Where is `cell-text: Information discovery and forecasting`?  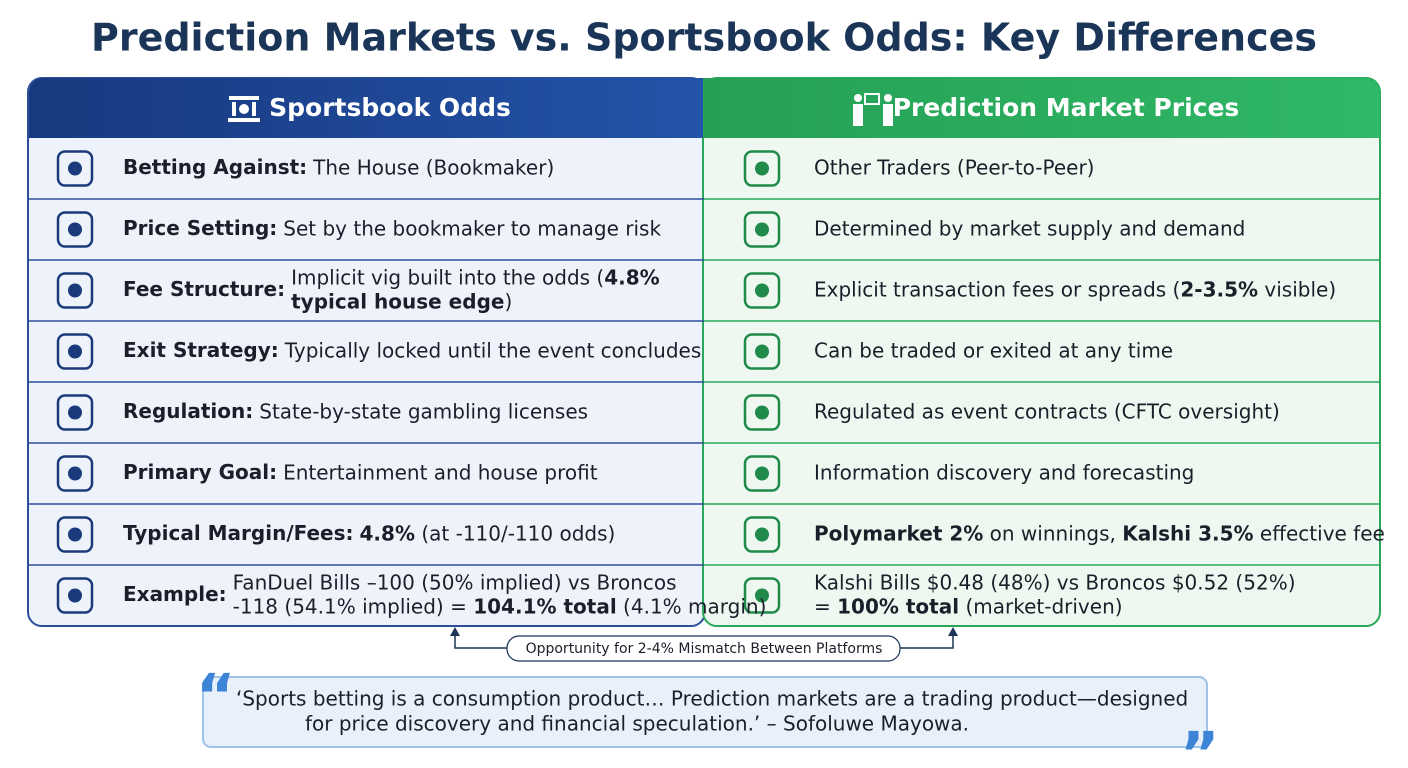
cell-text: Information discovery and forecasting is located at coordinates (1004, 472).